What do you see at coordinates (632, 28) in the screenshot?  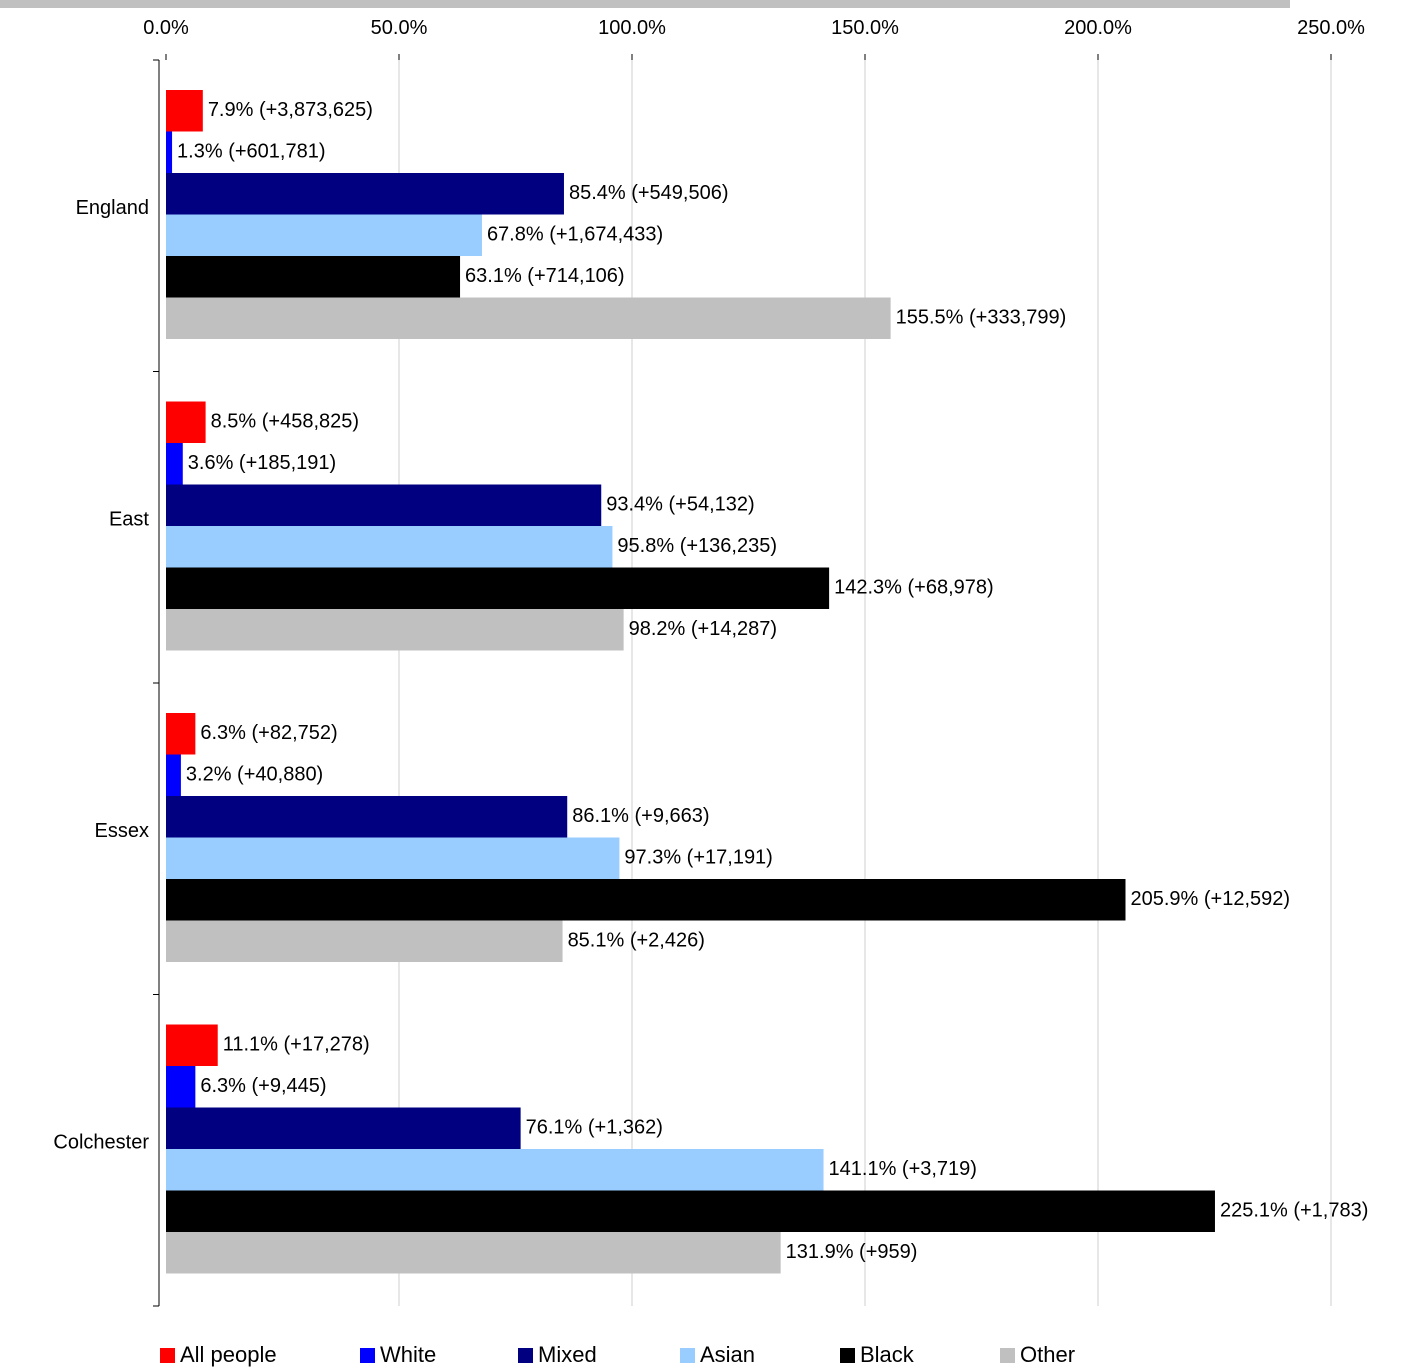 I see `x-tick-label: 100.0%` at bounding box center [632, 28].